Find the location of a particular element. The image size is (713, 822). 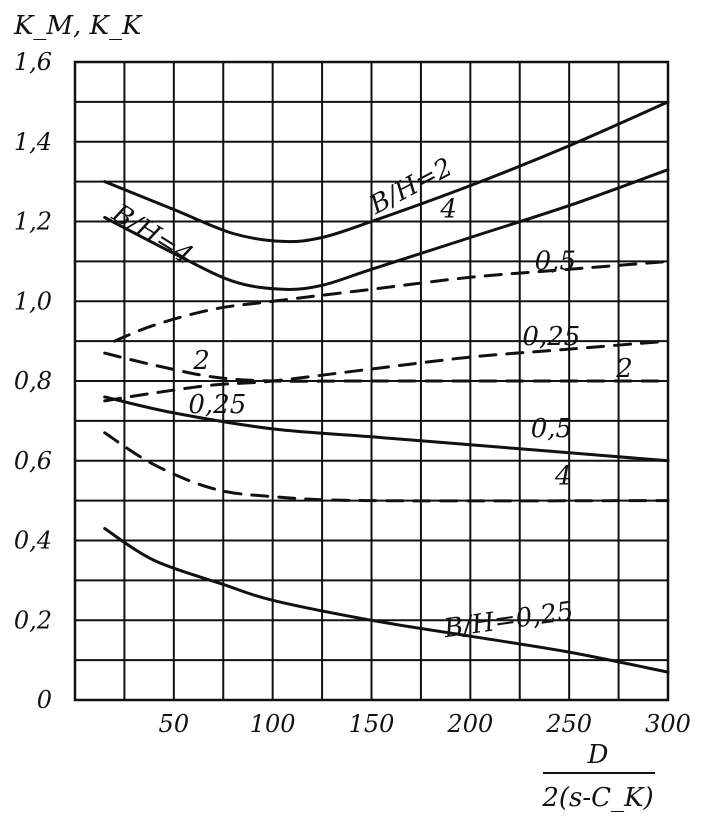

x-tick-label: 50 is located at coordinates (174, 724).